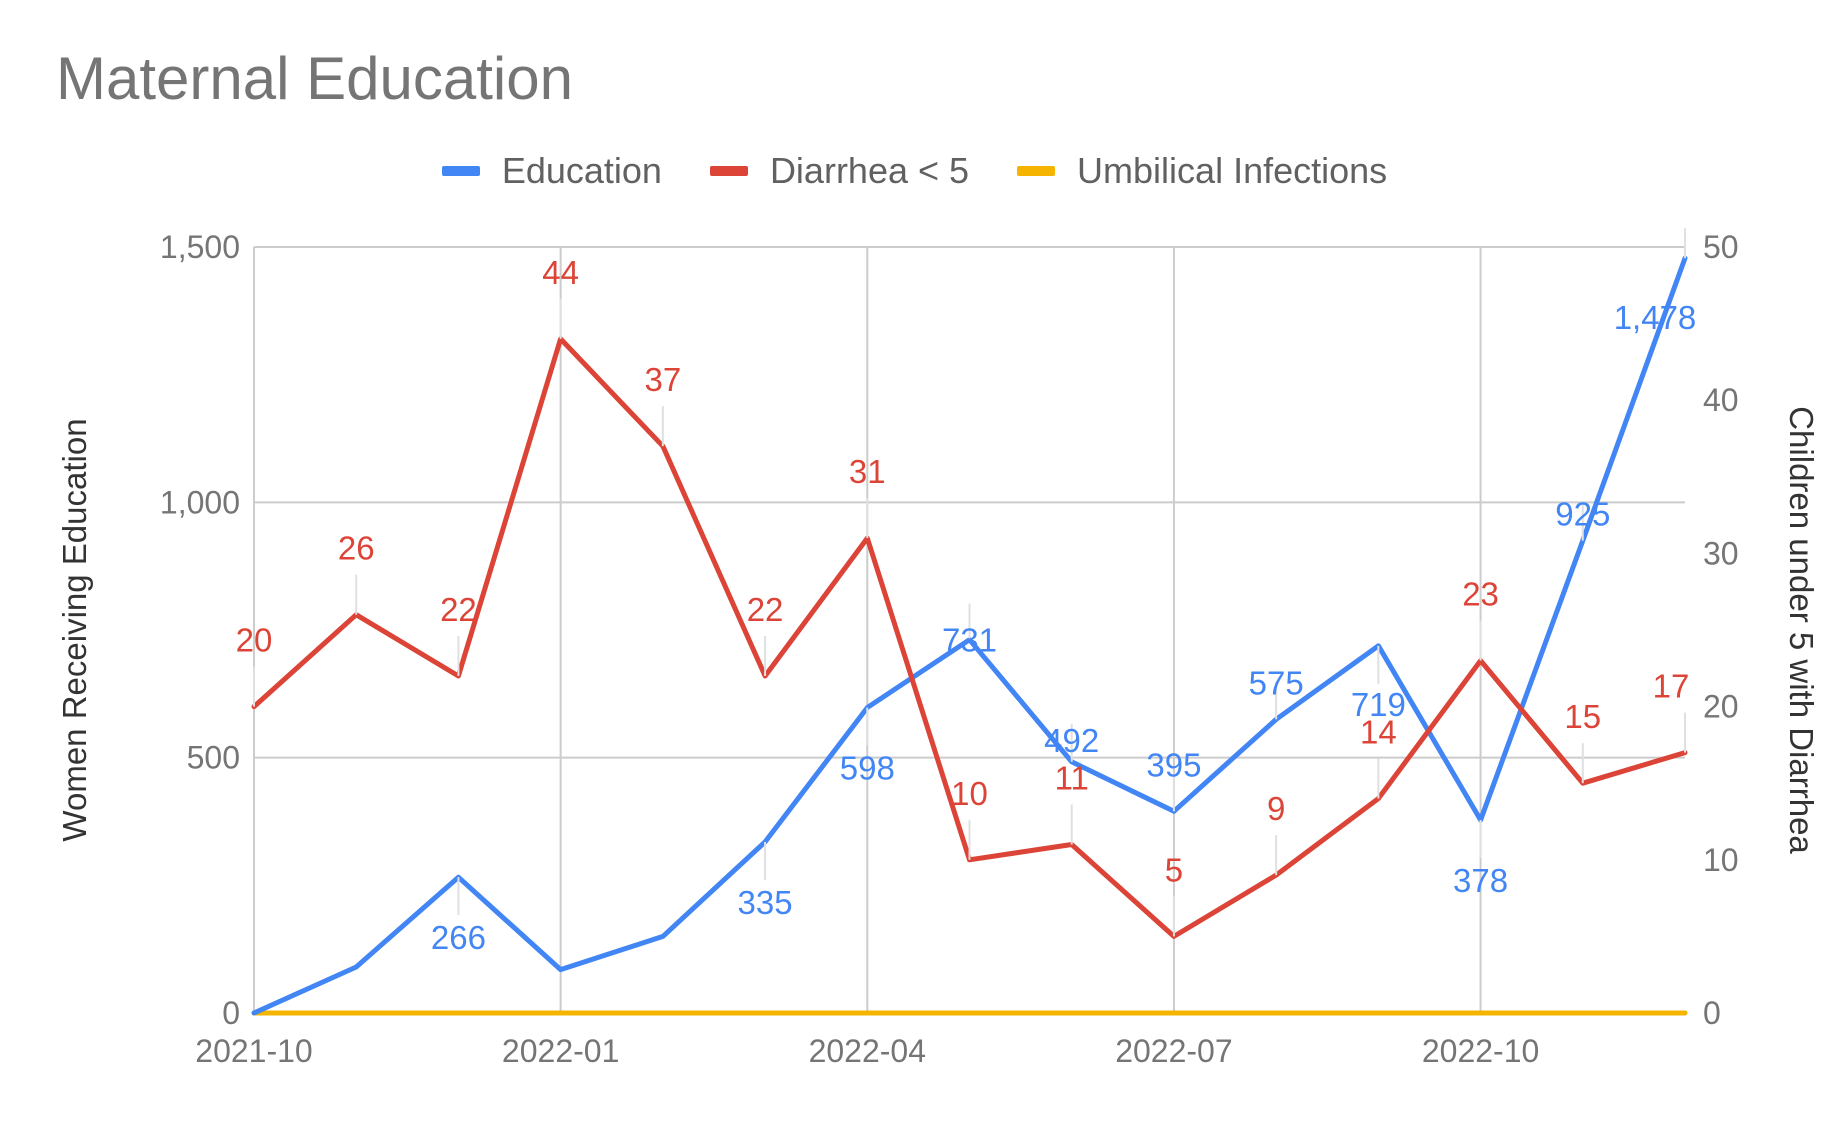 The width and height of the screenshot is (1829, 1125). What do you see at coordinates (213, 758) in the screenshot?
I see `y-tick-label-left: 500` at bounding box center [213, 758].